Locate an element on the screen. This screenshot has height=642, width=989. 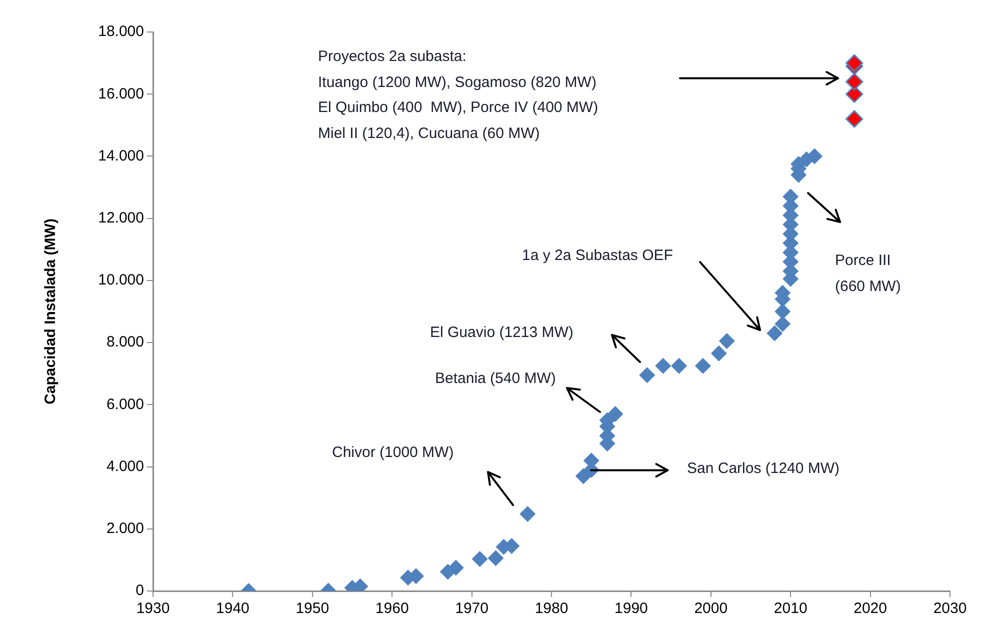
x-tick-label: 2020 is located at coordinates (870, 609).